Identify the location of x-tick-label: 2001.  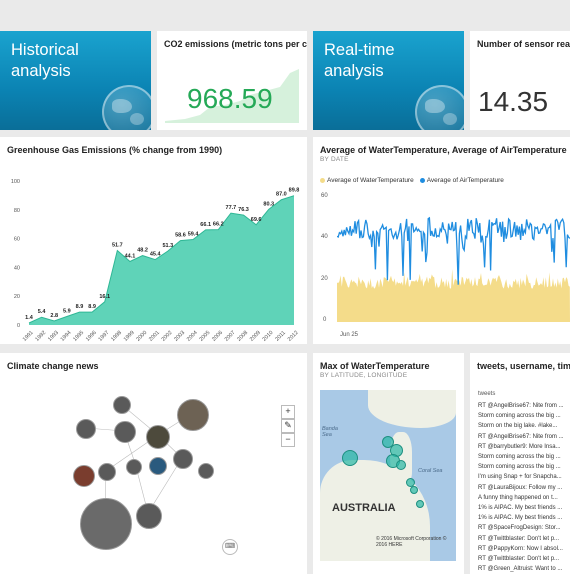
(154, 336).